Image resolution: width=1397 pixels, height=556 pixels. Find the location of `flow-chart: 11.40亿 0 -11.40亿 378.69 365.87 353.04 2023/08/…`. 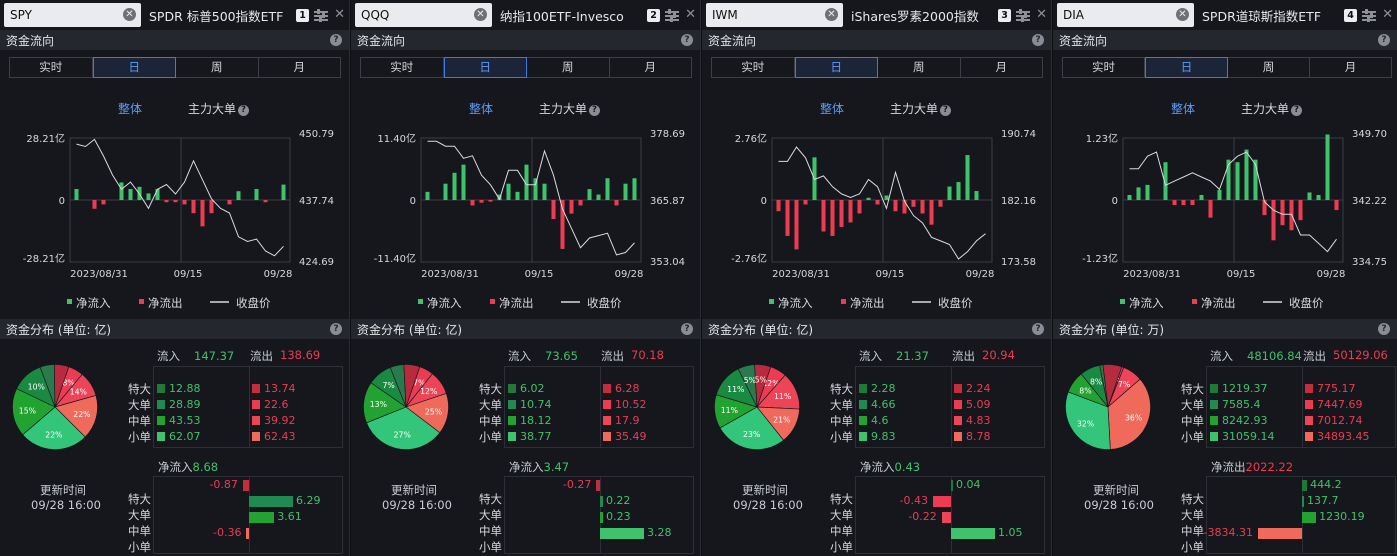

flow-chart: 11.40亿 0 -11.40亿 378.69 365.87 353.04 2023/08/… is located at coordinates (529, 219).